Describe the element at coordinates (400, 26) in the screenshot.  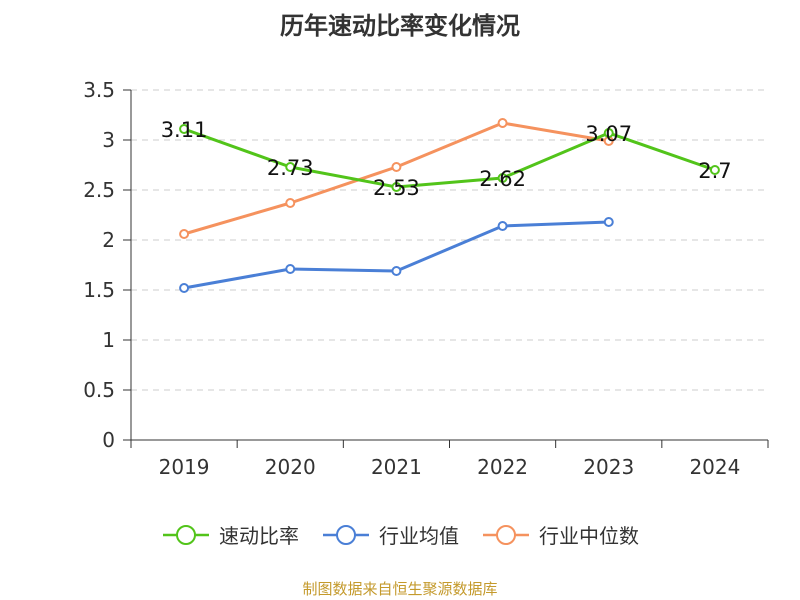
I see `chart-title: 历年速动比率变化情况` at that location.